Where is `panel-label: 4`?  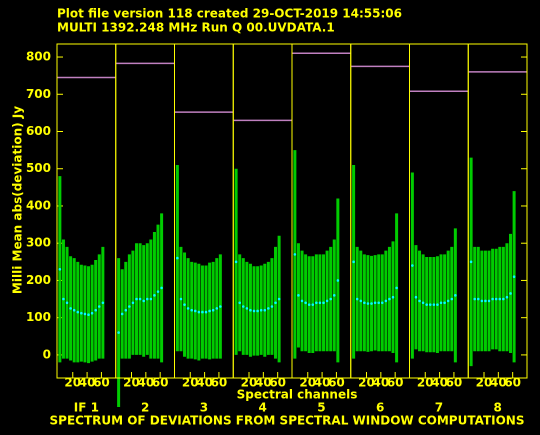
panel-label: 4 is located at coordinates (262, 408).